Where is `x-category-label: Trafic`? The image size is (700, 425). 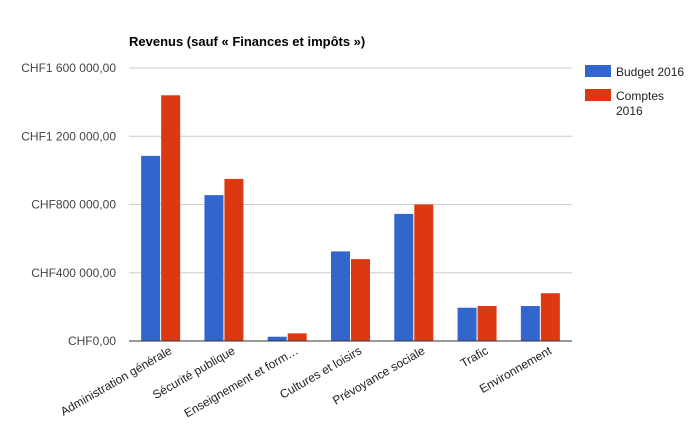
x-category-label: Trafic is located at coordinates (474, 356).